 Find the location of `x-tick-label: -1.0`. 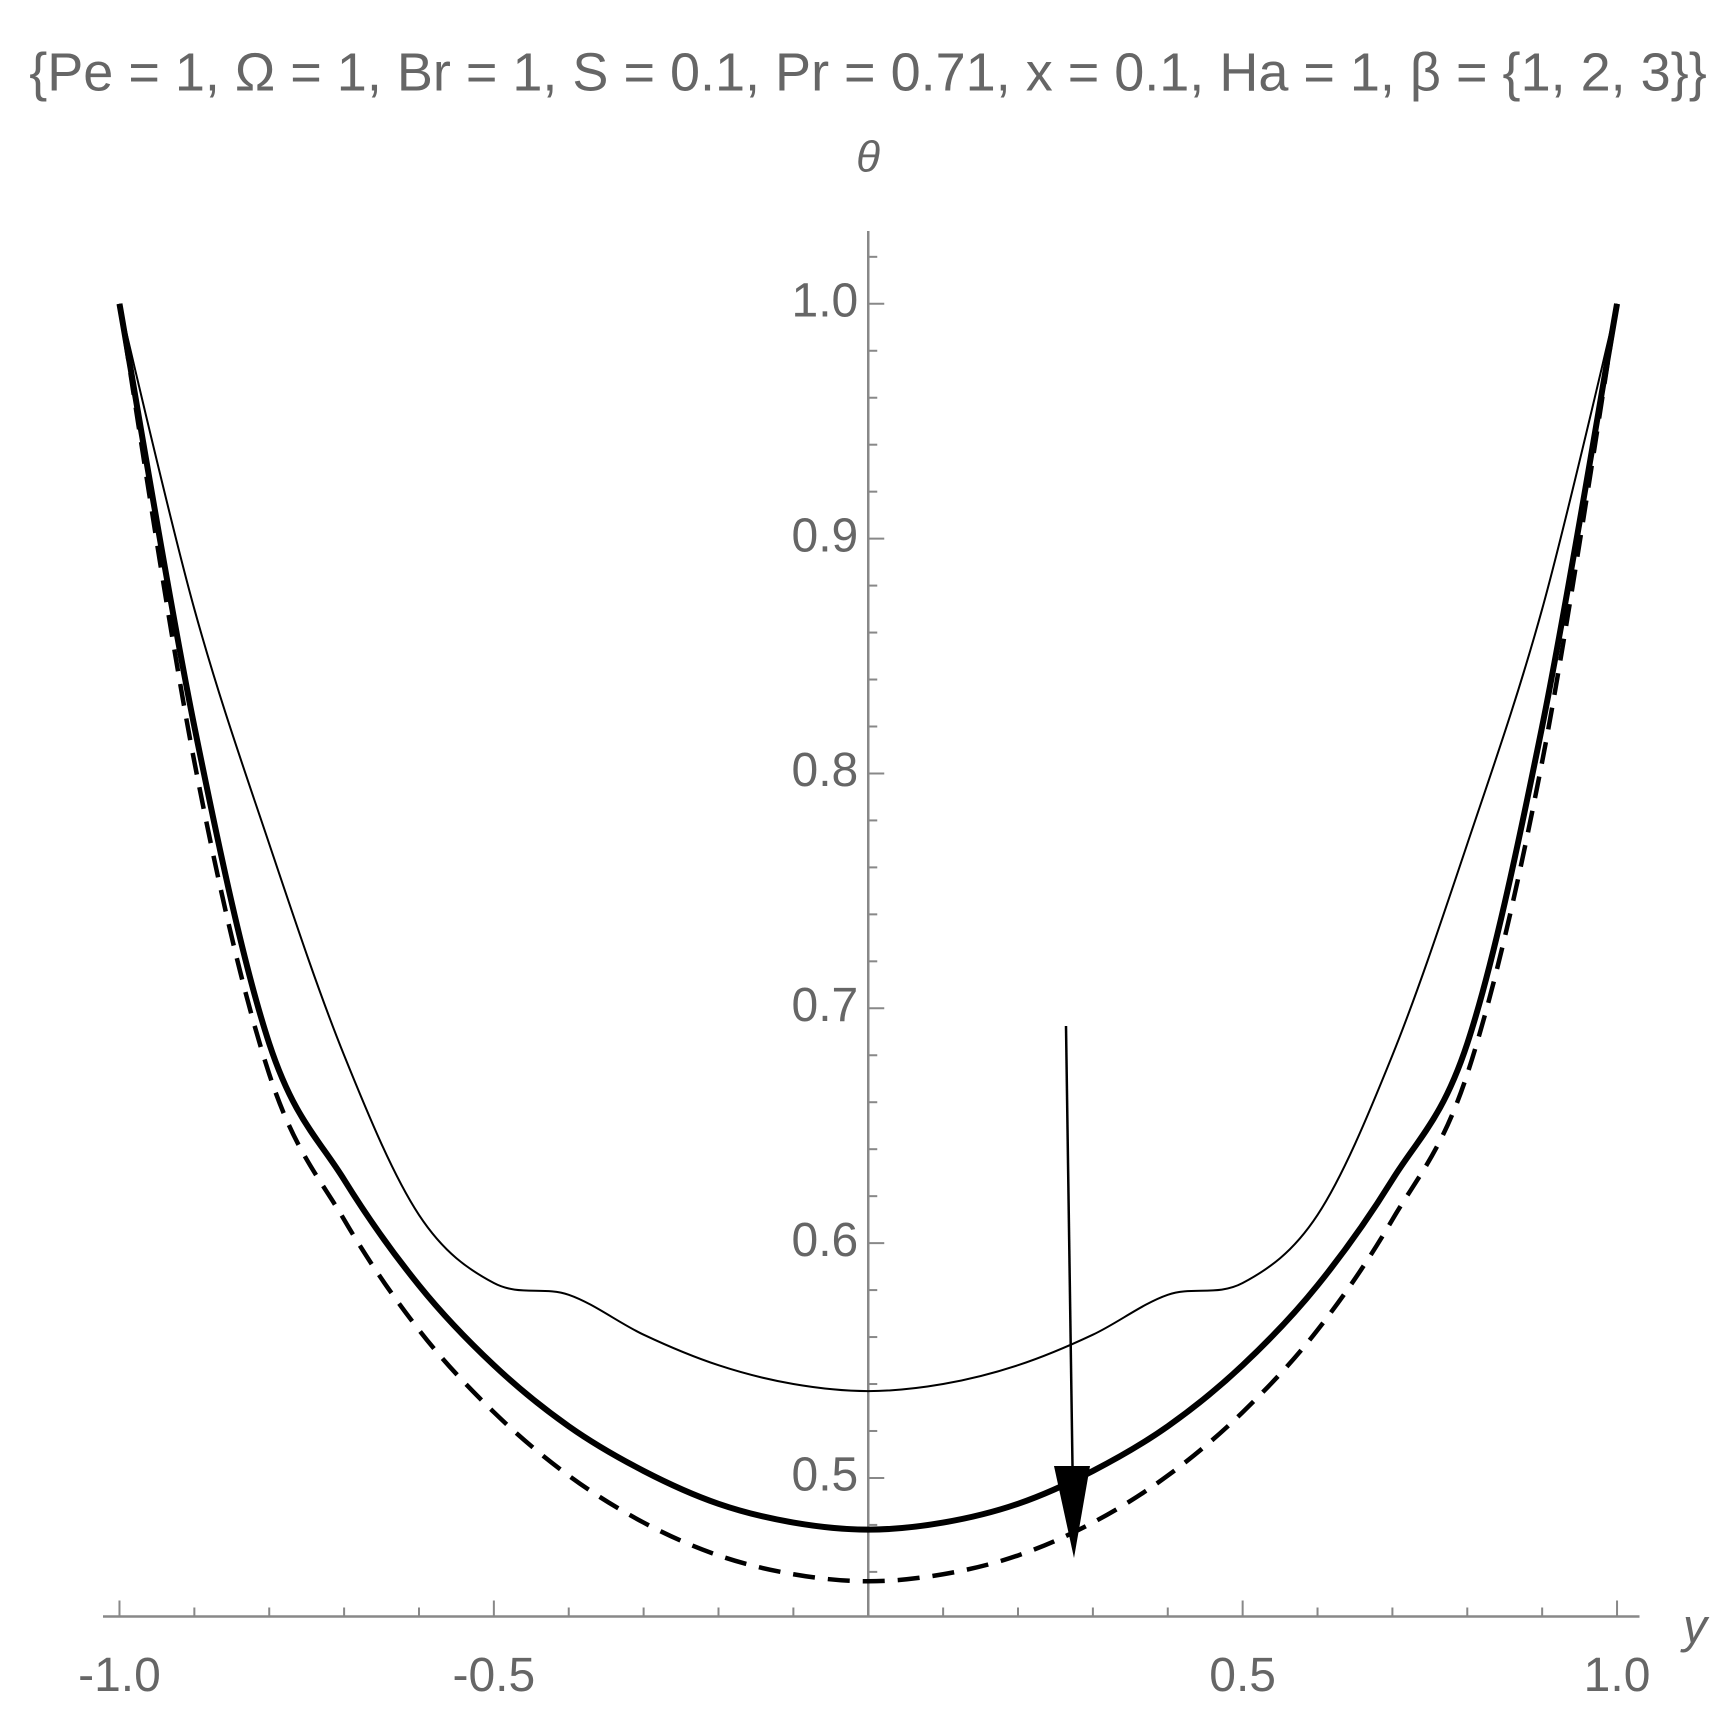

x-tick-label: -1.0 is located at coordinates (119, 1675).